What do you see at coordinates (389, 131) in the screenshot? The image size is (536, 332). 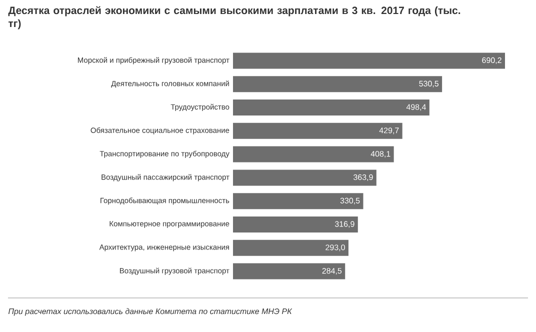 I see `data-label: 429,7` at bounding box center [389, 131].